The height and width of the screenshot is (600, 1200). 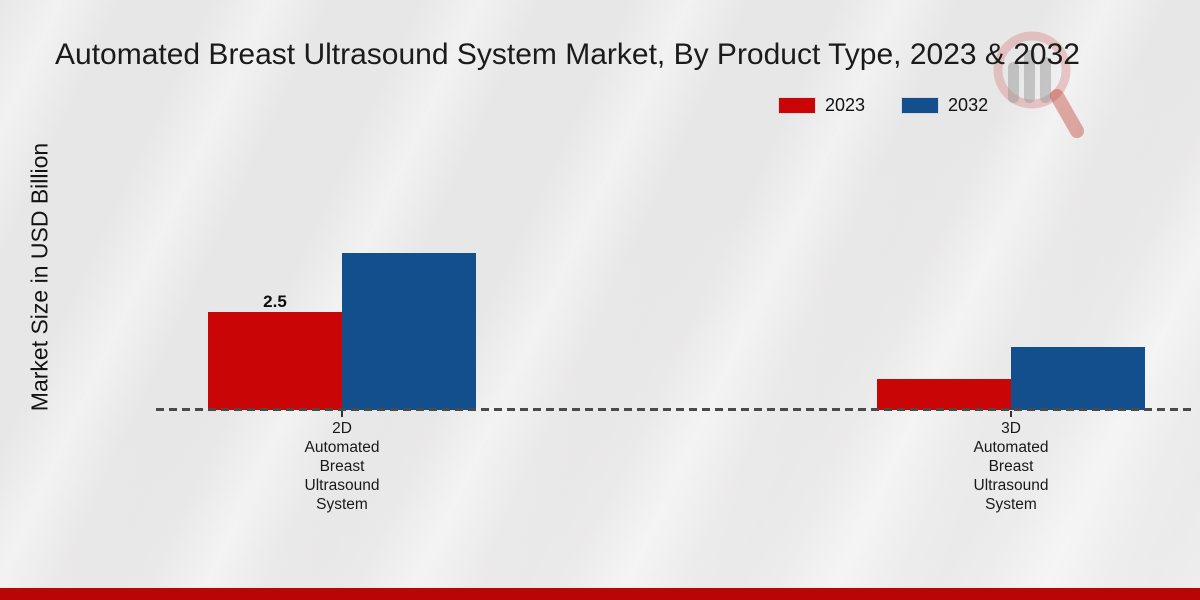 What do you see at coordinates (845, 105) in the screenshot?
I see `legend-label-2023: 2023` at bounding box center [845, 105].